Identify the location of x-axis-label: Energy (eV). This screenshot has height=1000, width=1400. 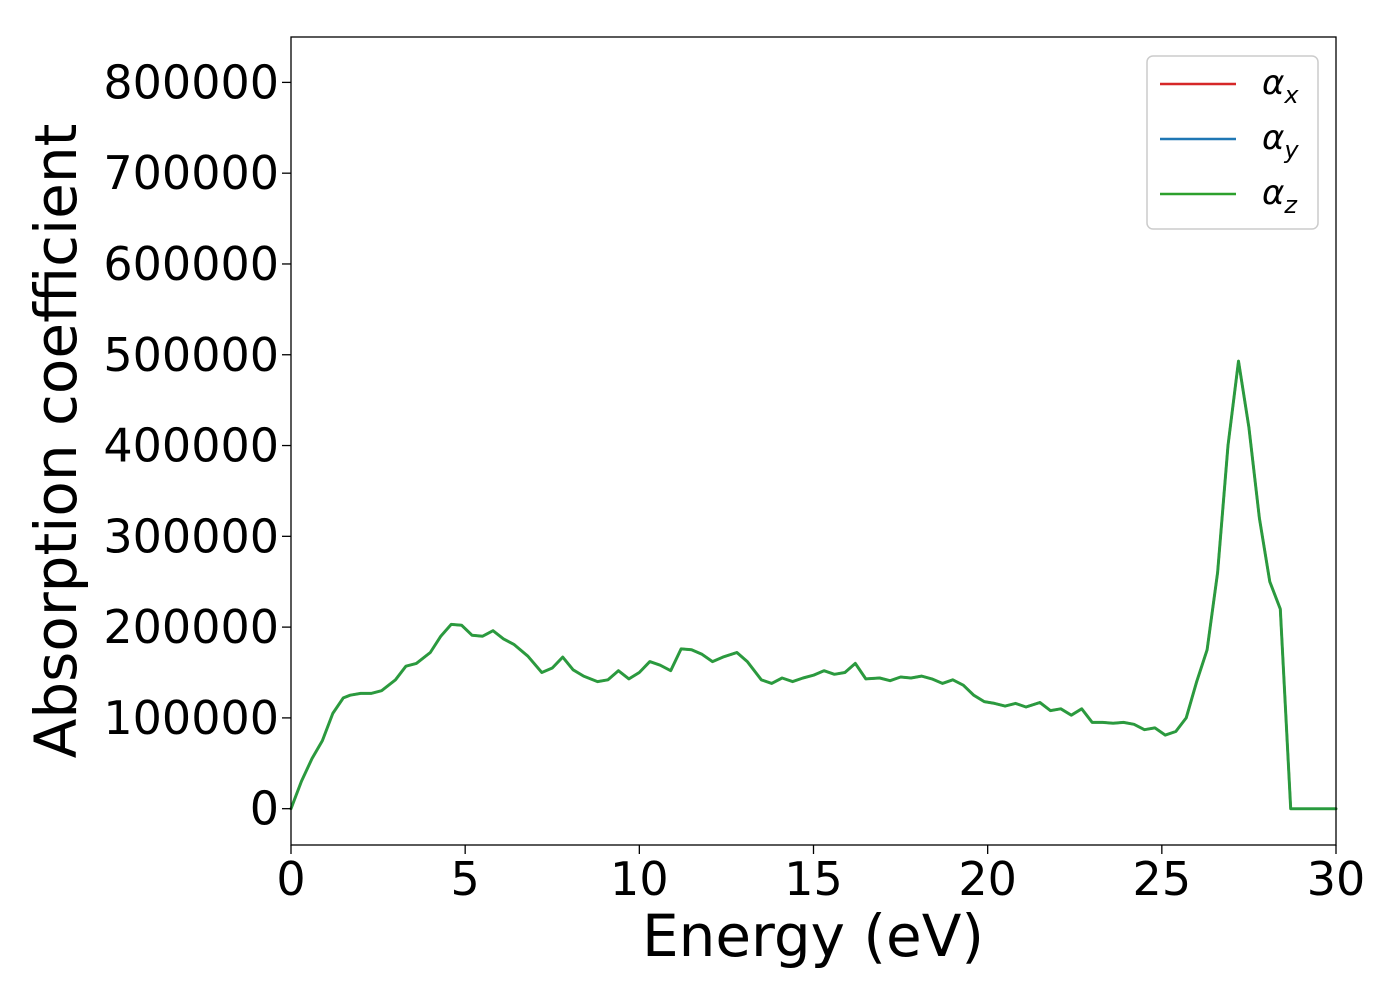
(813, 936).